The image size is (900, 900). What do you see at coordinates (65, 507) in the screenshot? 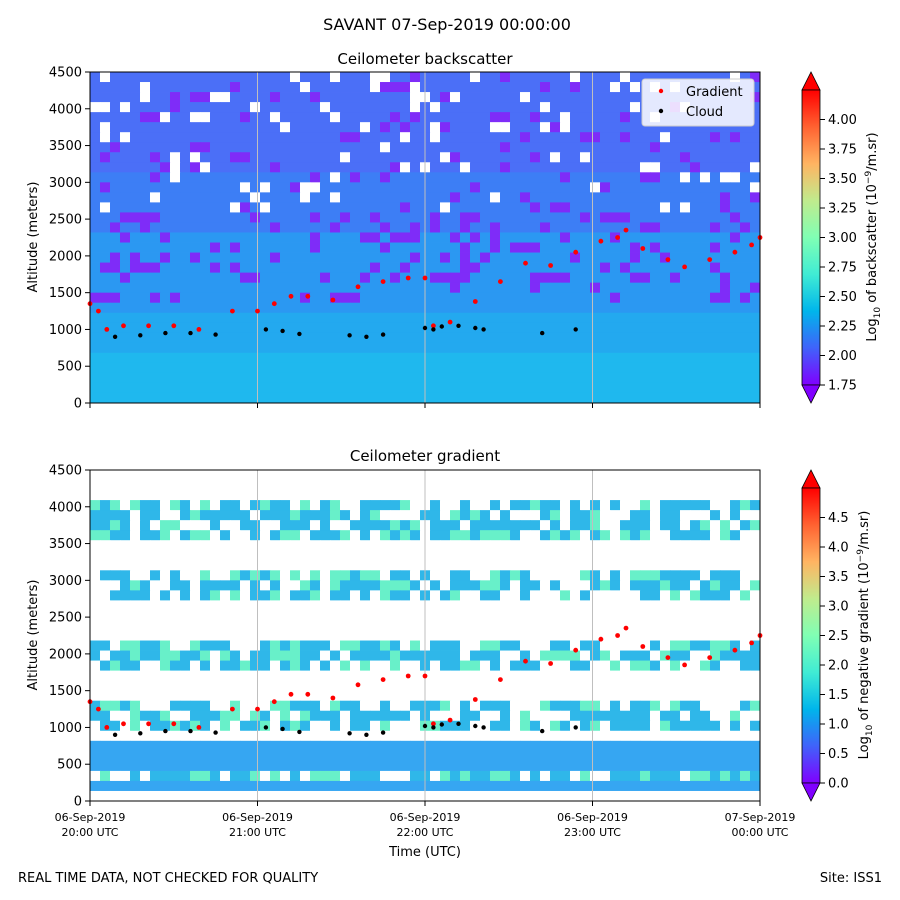
I see `y-tick-label: 4000` at bounding box center [65, 507].